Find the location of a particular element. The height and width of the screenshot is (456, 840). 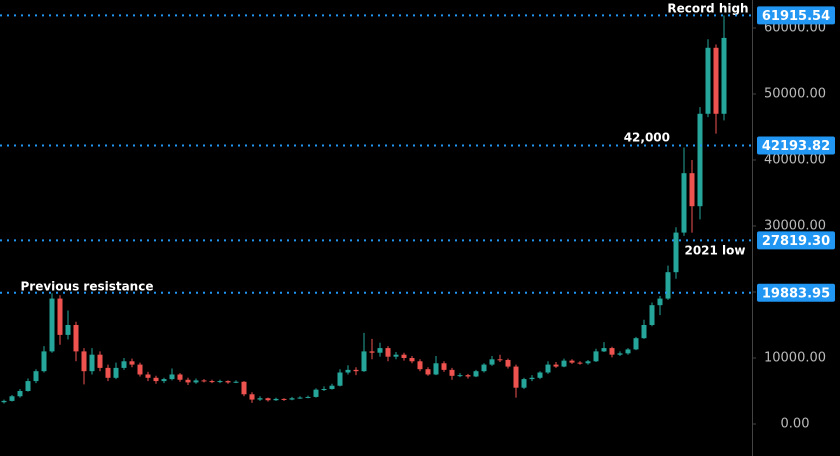

y-tick-label: 50000.00 is located at coordinates (795, 93).